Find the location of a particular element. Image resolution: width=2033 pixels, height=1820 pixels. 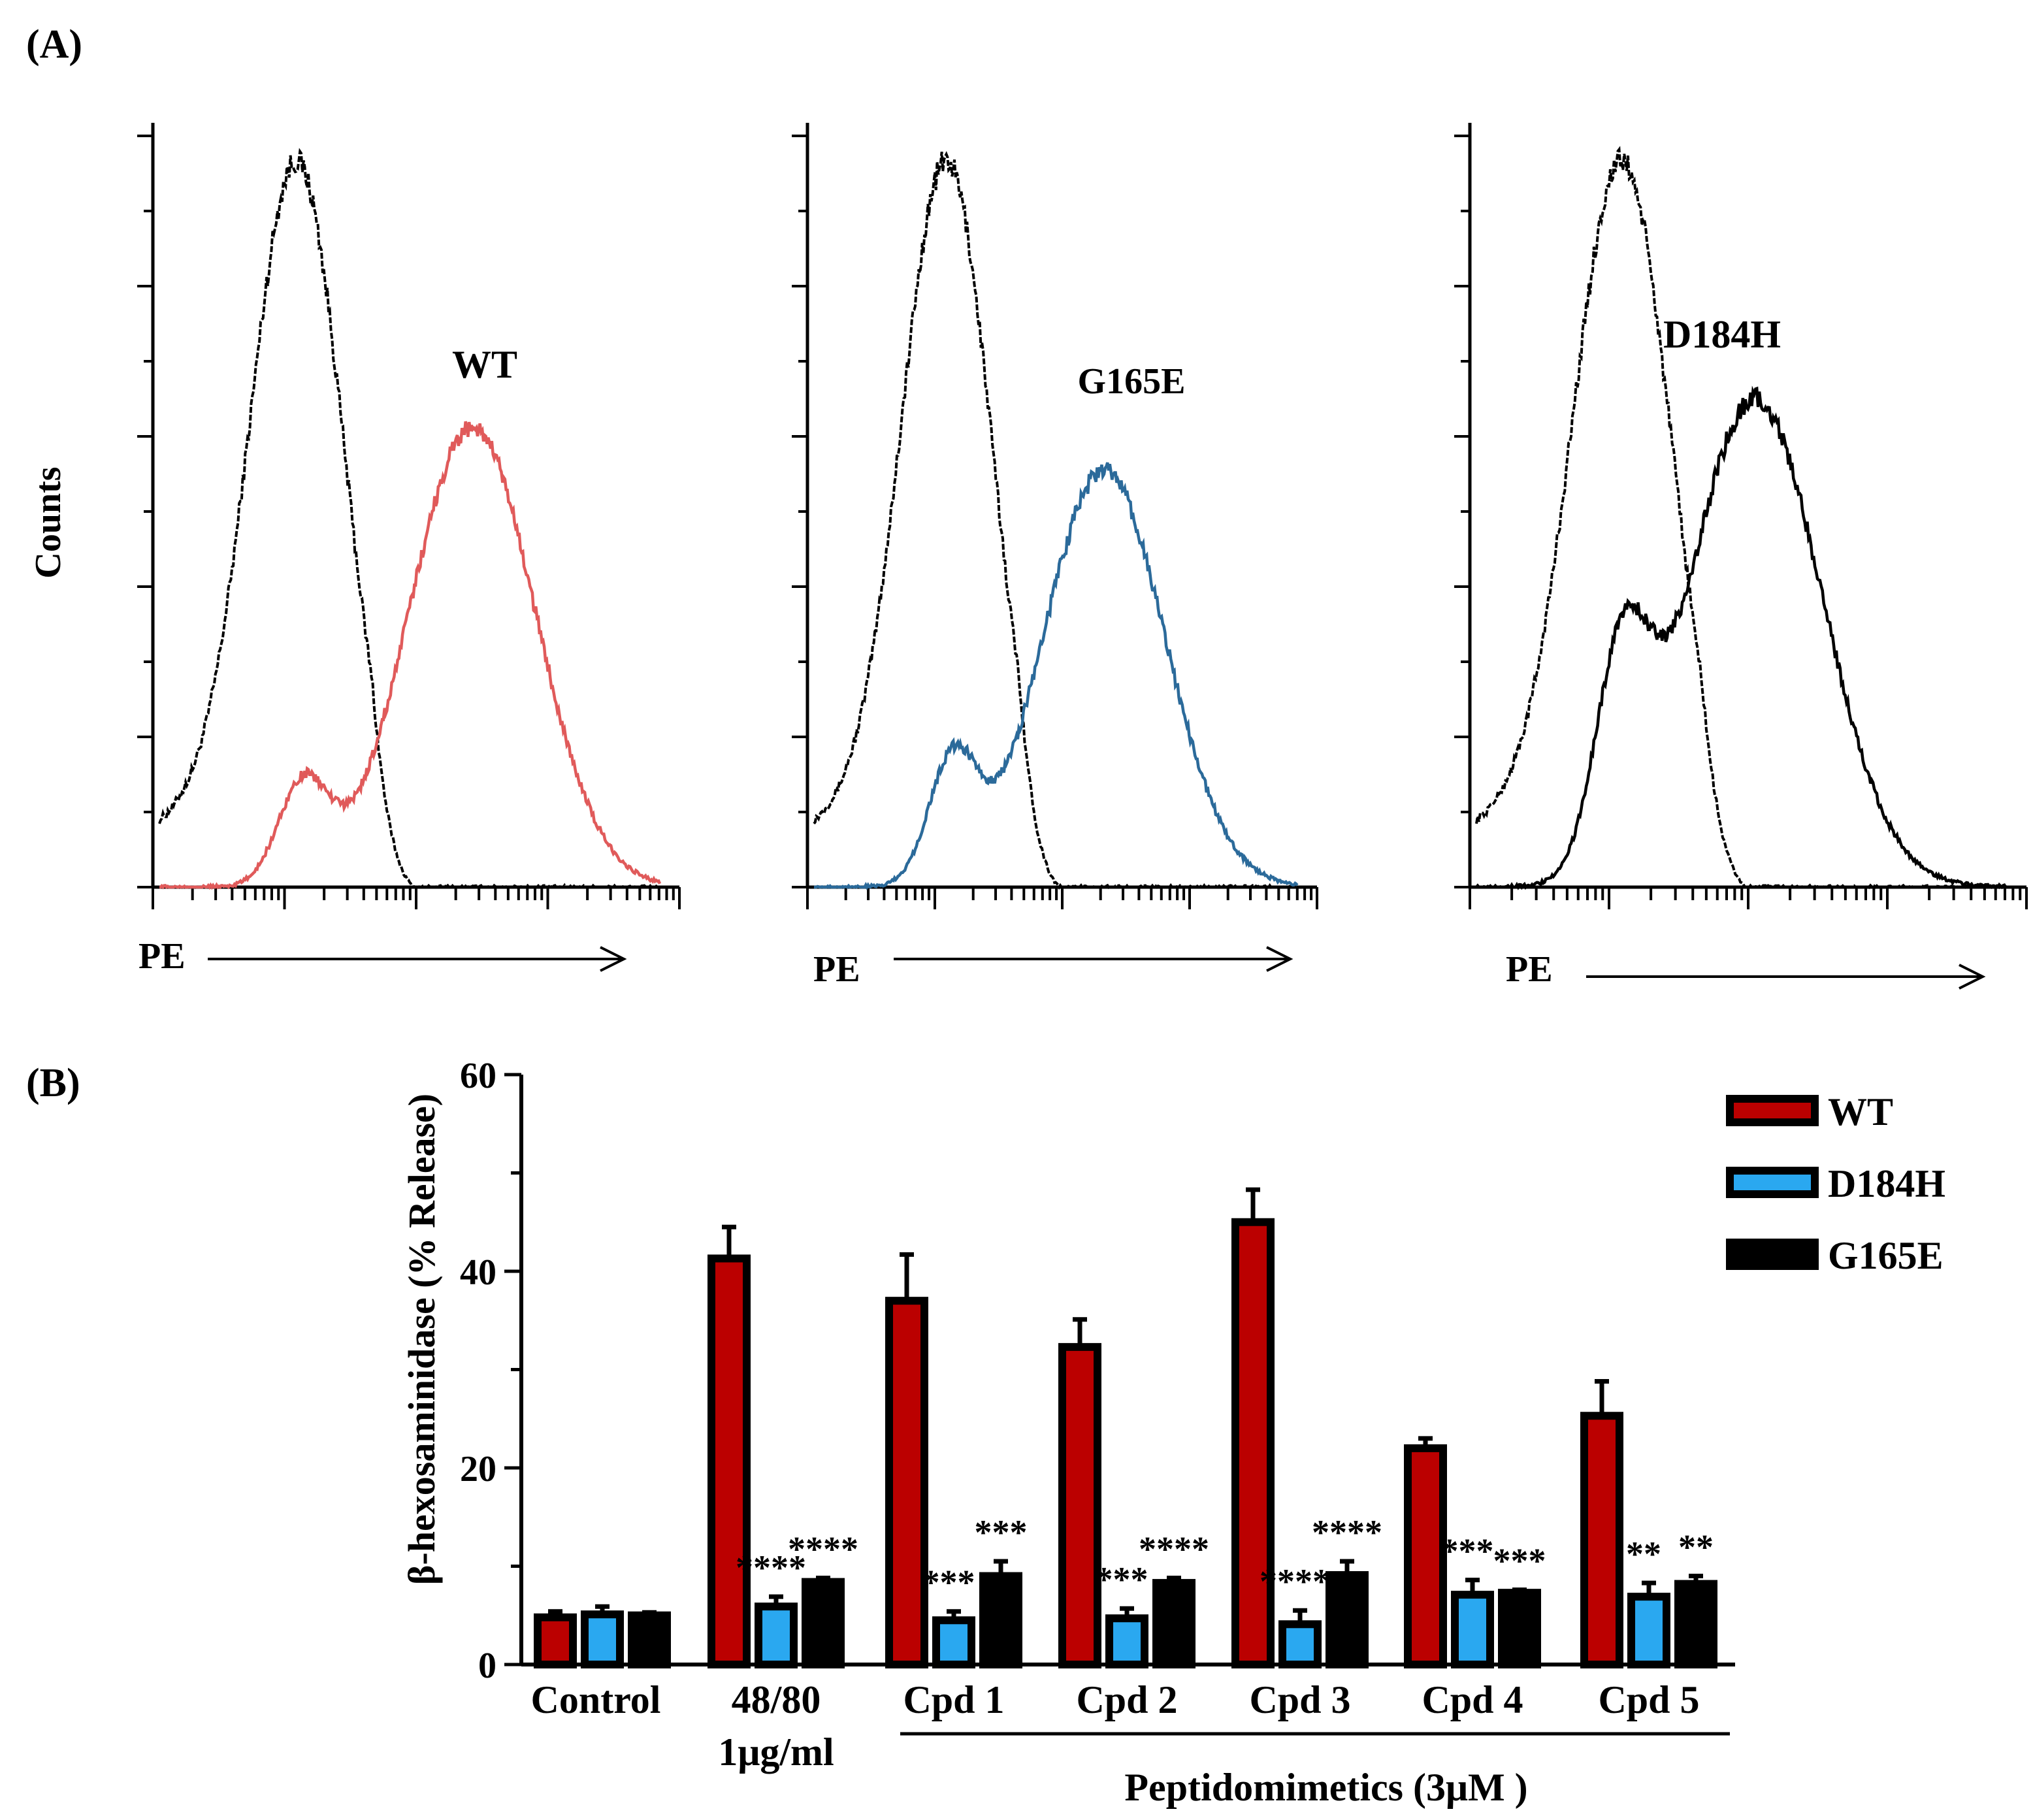

category-label: Control is located at coordinates (596, 1699).